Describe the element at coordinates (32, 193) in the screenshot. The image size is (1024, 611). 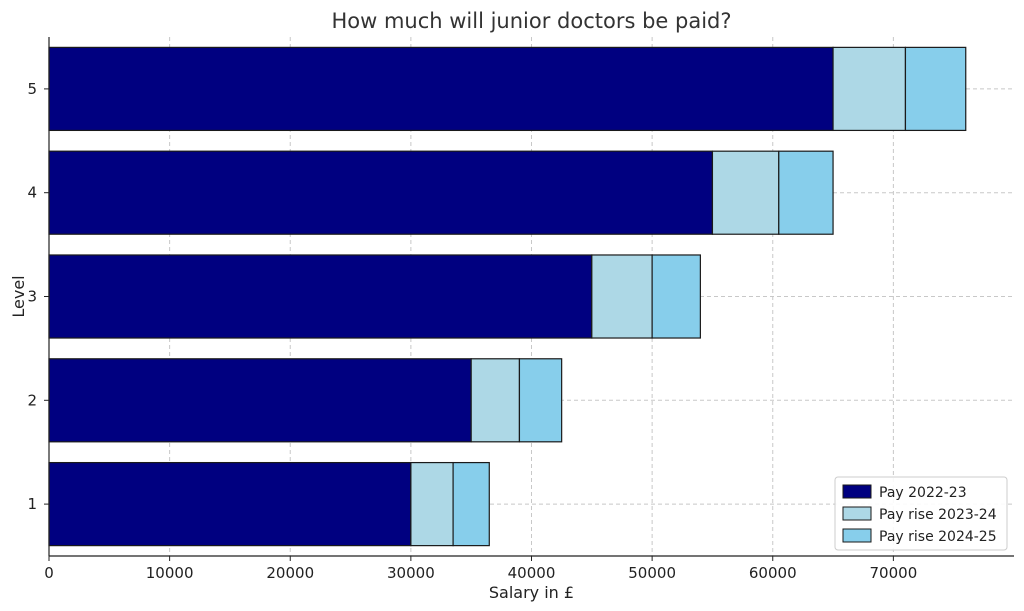
I see `y-tick-label: 4` at that location.